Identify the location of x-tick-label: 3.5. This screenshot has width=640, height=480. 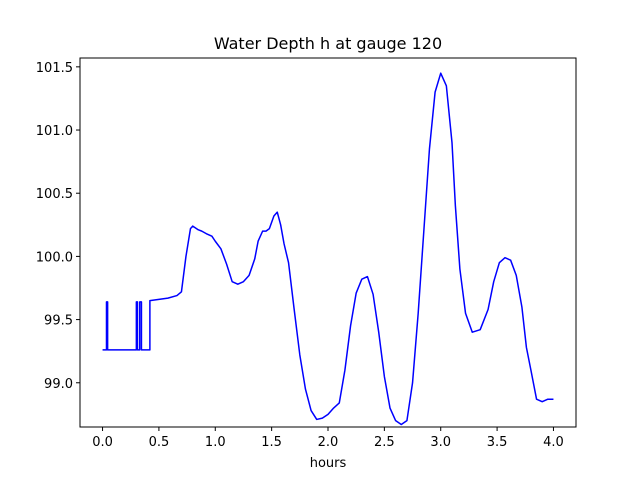
(497, 442).